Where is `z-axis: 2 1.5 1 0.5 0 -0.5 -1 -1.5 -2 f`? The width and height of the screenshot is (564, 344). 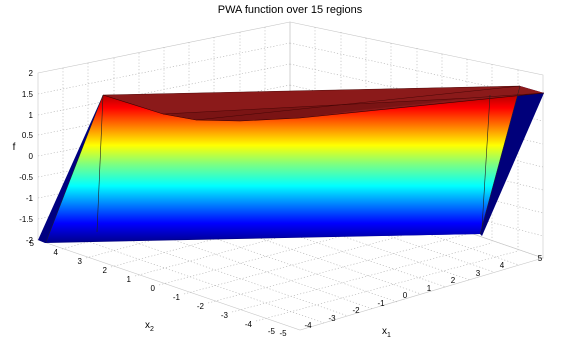 z-axis: 2 1.5 1 0.5 0 -0.5 -1 -1.5 -2 f is located at coordinates (23, 157).